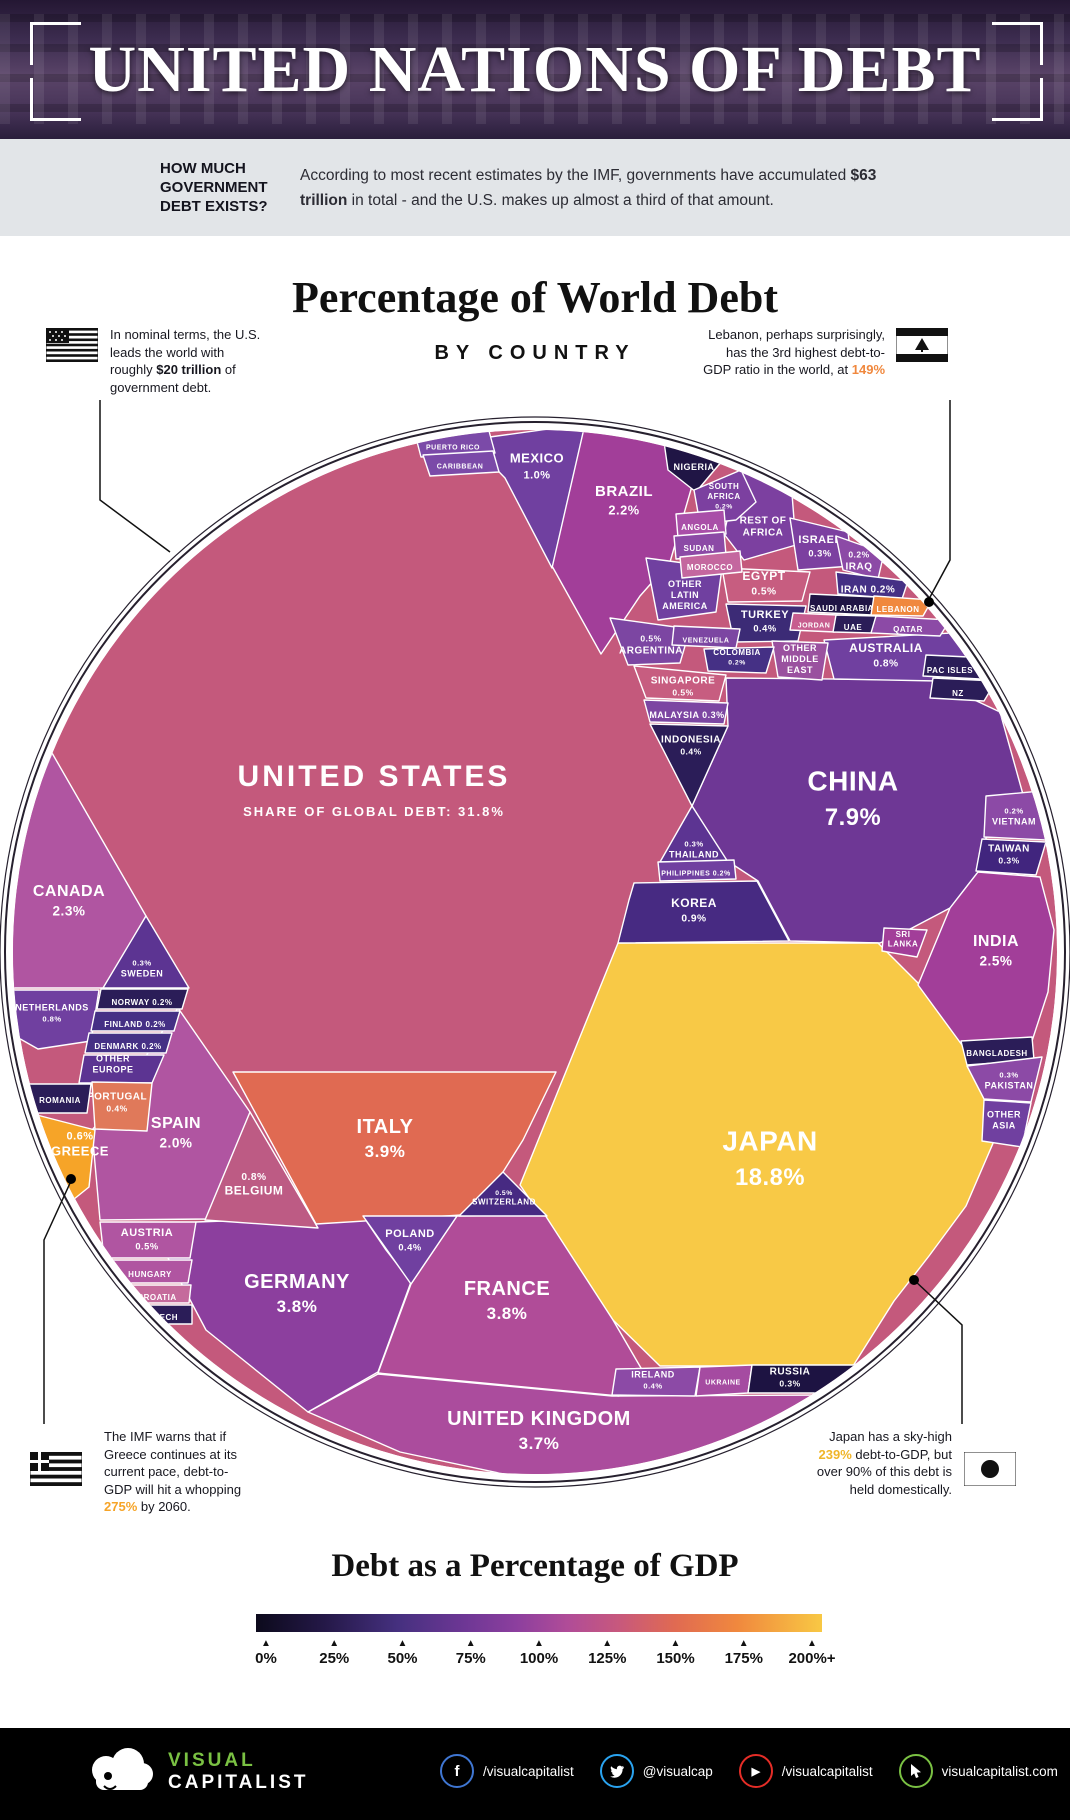 Image resolution: width=1070 pixels, height=1820 pixels. Describe the element at coordinates (694, 910) in the screenshot. I see `cell-label-korea: KOREA 0.9%` at that location.